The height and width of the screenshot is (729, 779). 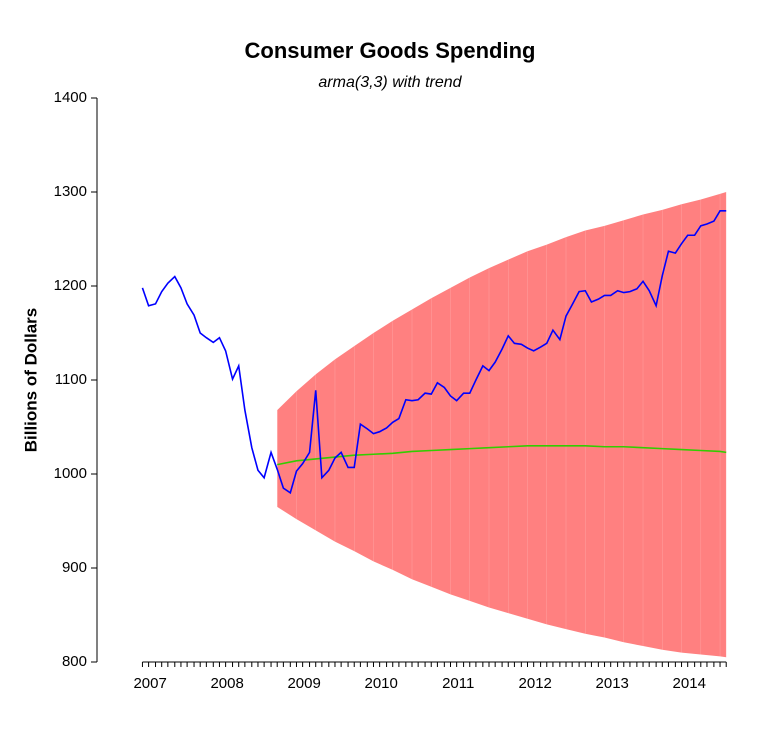 What do you see at coordinates (74, 567) in the screenshot?
I see `y-tick-label: 900` at bounding box center [74, 567].